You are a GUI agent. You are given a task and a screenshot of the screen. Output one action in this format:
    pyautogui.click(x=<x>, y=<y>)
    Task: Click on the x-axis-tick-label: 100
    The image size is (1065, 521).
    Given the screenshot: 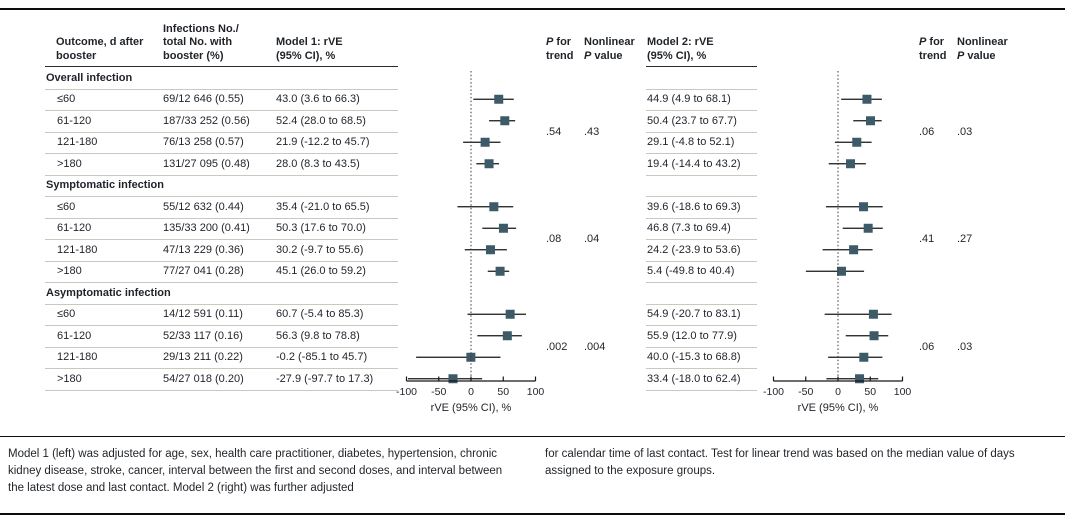 What is the action you would take?
    pyautogui.click(x=903, y=392)
    